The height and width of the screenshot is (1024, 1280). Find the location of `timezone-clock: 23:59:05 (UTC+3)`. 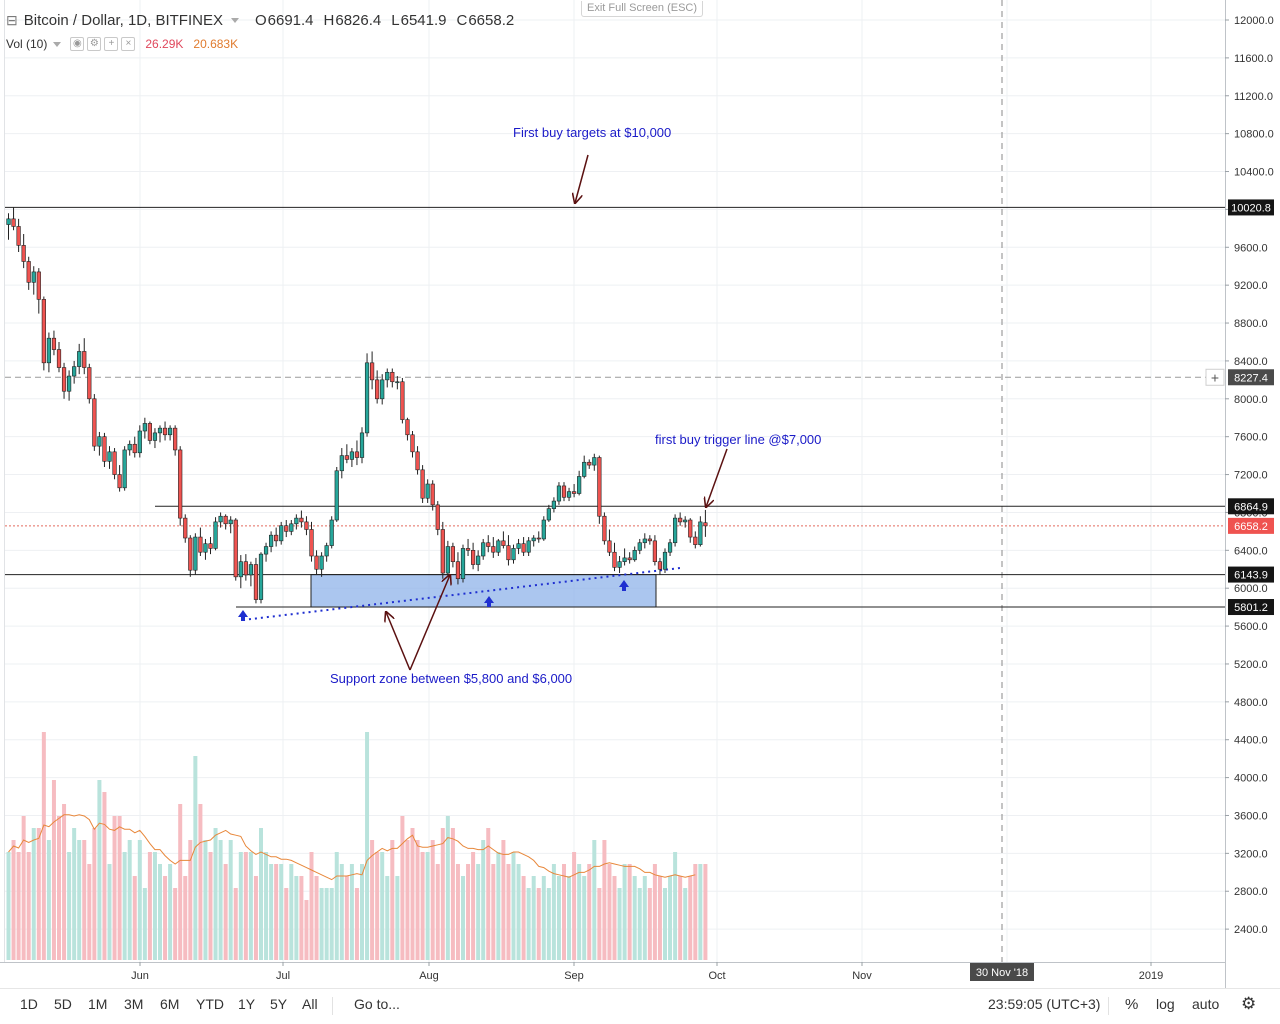

timezone-clock: 23:59:05 (UTC+3) is located at coordinates (1044, 1004).